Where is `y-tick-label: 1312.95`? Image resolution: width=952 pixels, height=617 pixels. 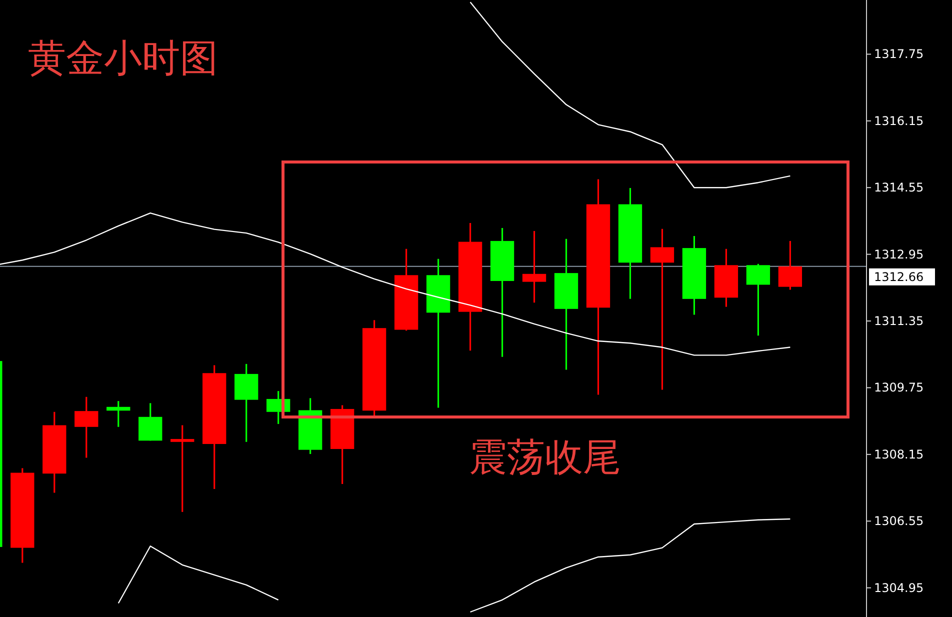 y-tick-label: 1312.95 is located at coordinates (899, 254).